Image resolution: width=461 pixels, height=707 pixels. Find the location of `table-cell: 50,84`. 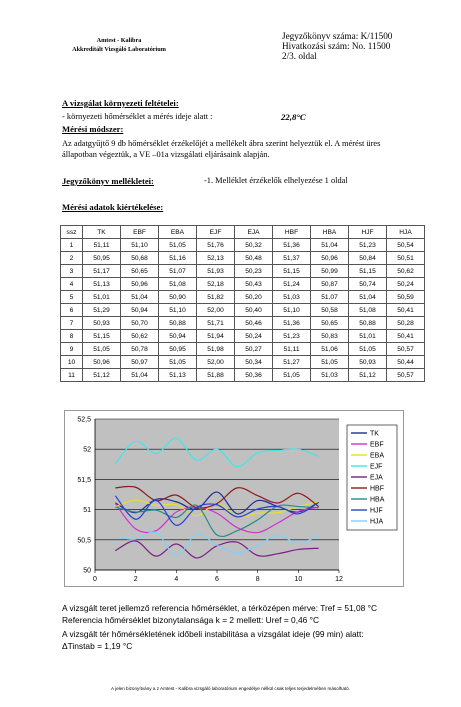

table-cell: 50,84 is located at coordinates (367, 258).